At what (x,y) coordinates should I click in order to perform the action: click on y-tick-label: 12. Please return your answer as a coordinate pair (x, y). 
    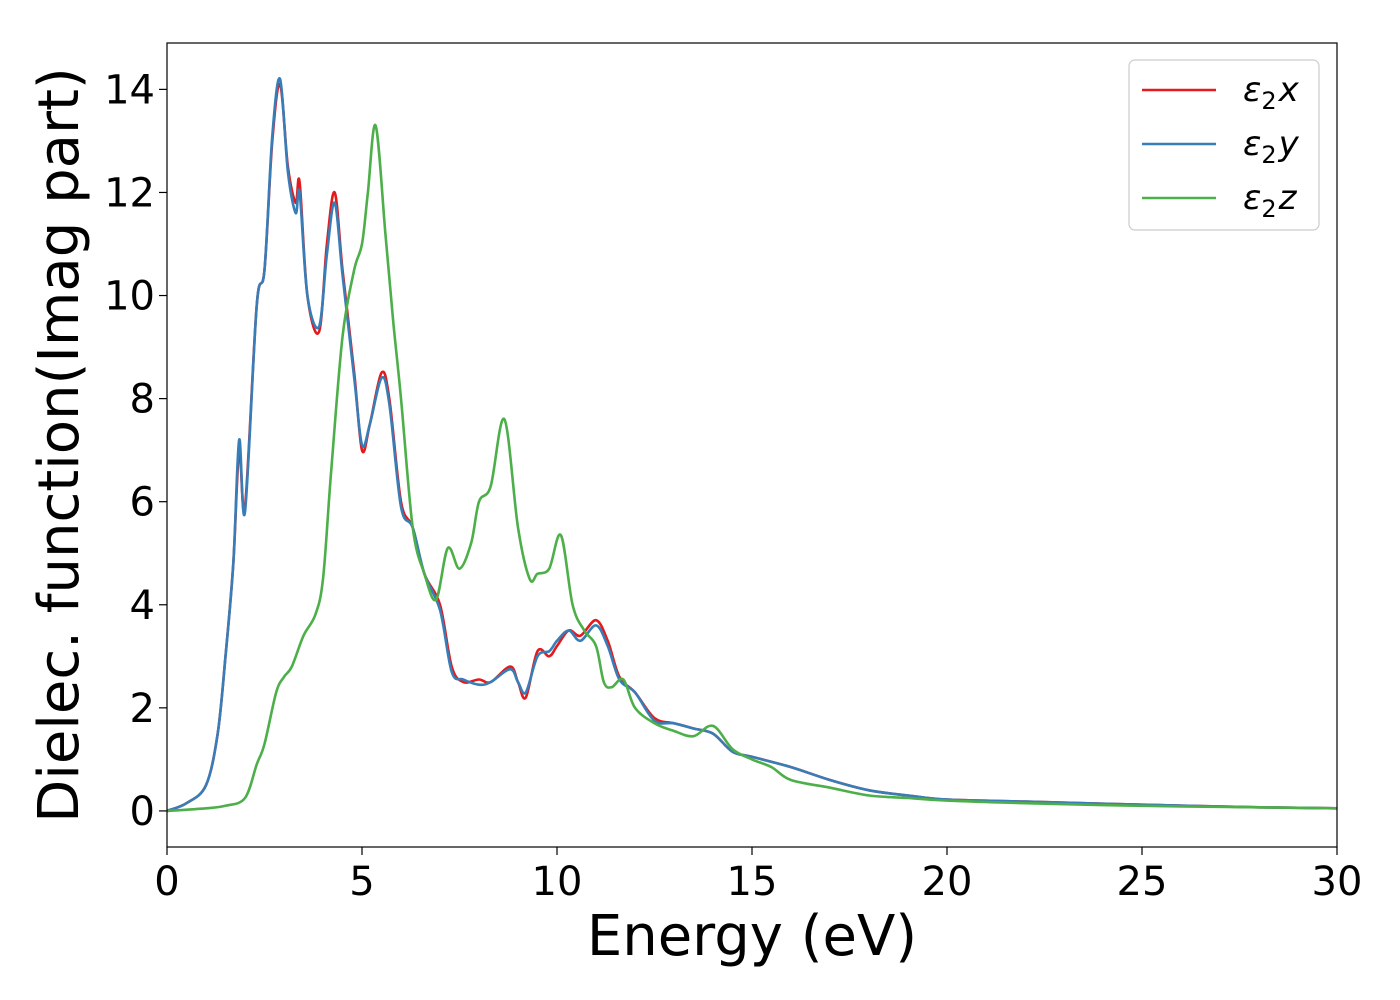
    Looking at the image, I should click on (129, 193).